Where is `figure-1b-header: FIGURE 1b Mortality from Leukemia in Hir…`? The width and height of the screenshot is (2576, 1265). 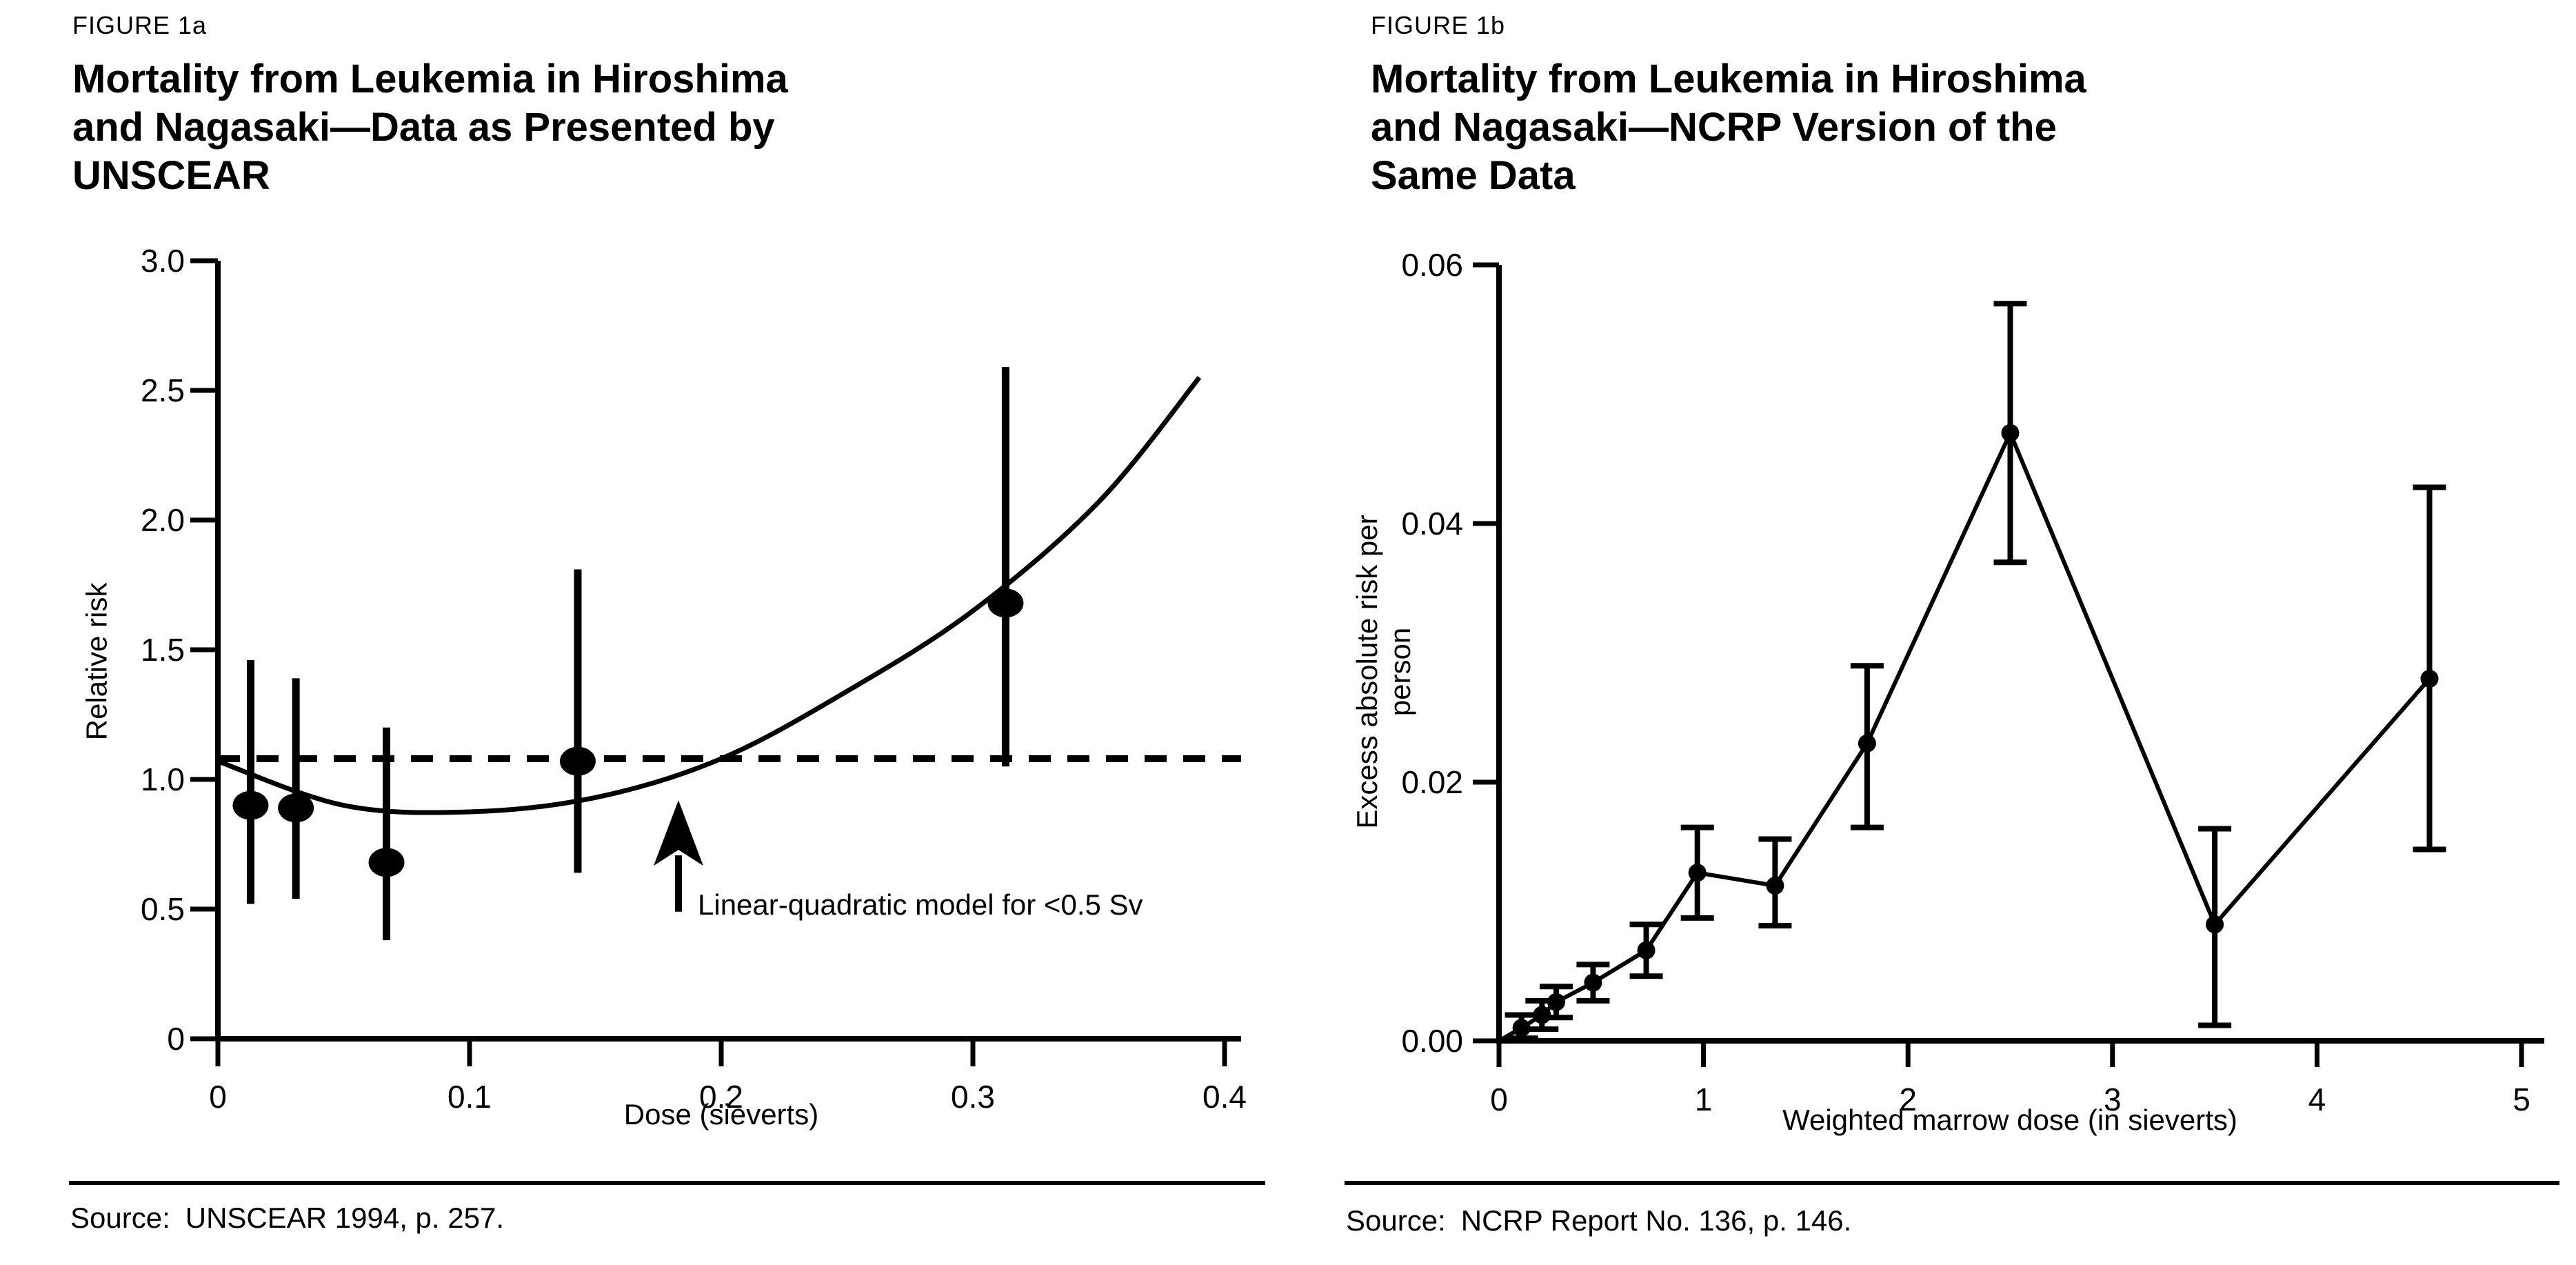 figure-1b-header: FIGURE 1b Mortality from Leukemia in Hir… is located at coordinates (1728, 106).